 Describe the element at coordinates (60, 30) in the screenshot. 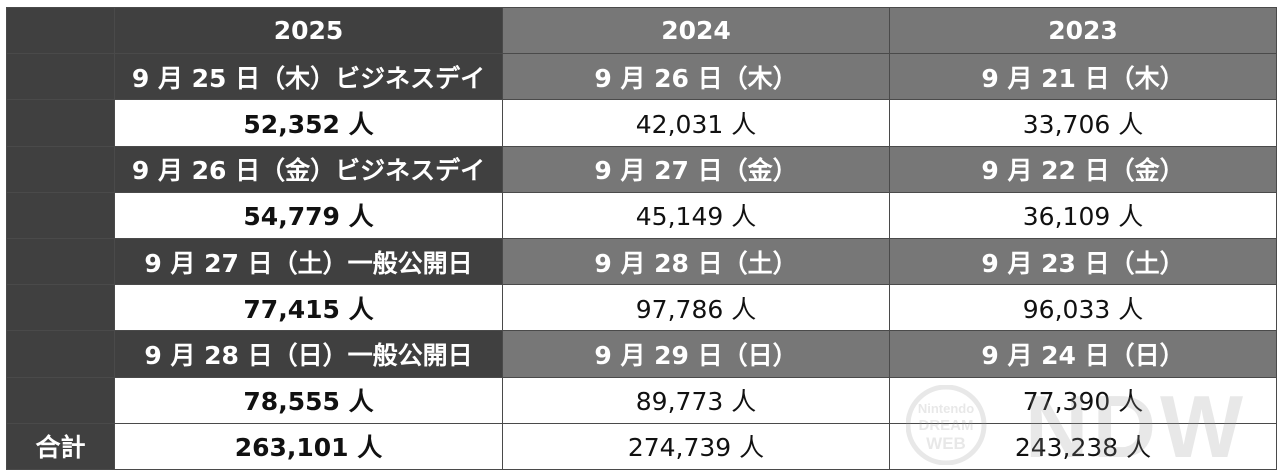

I see `header-corner-cell` at that location.